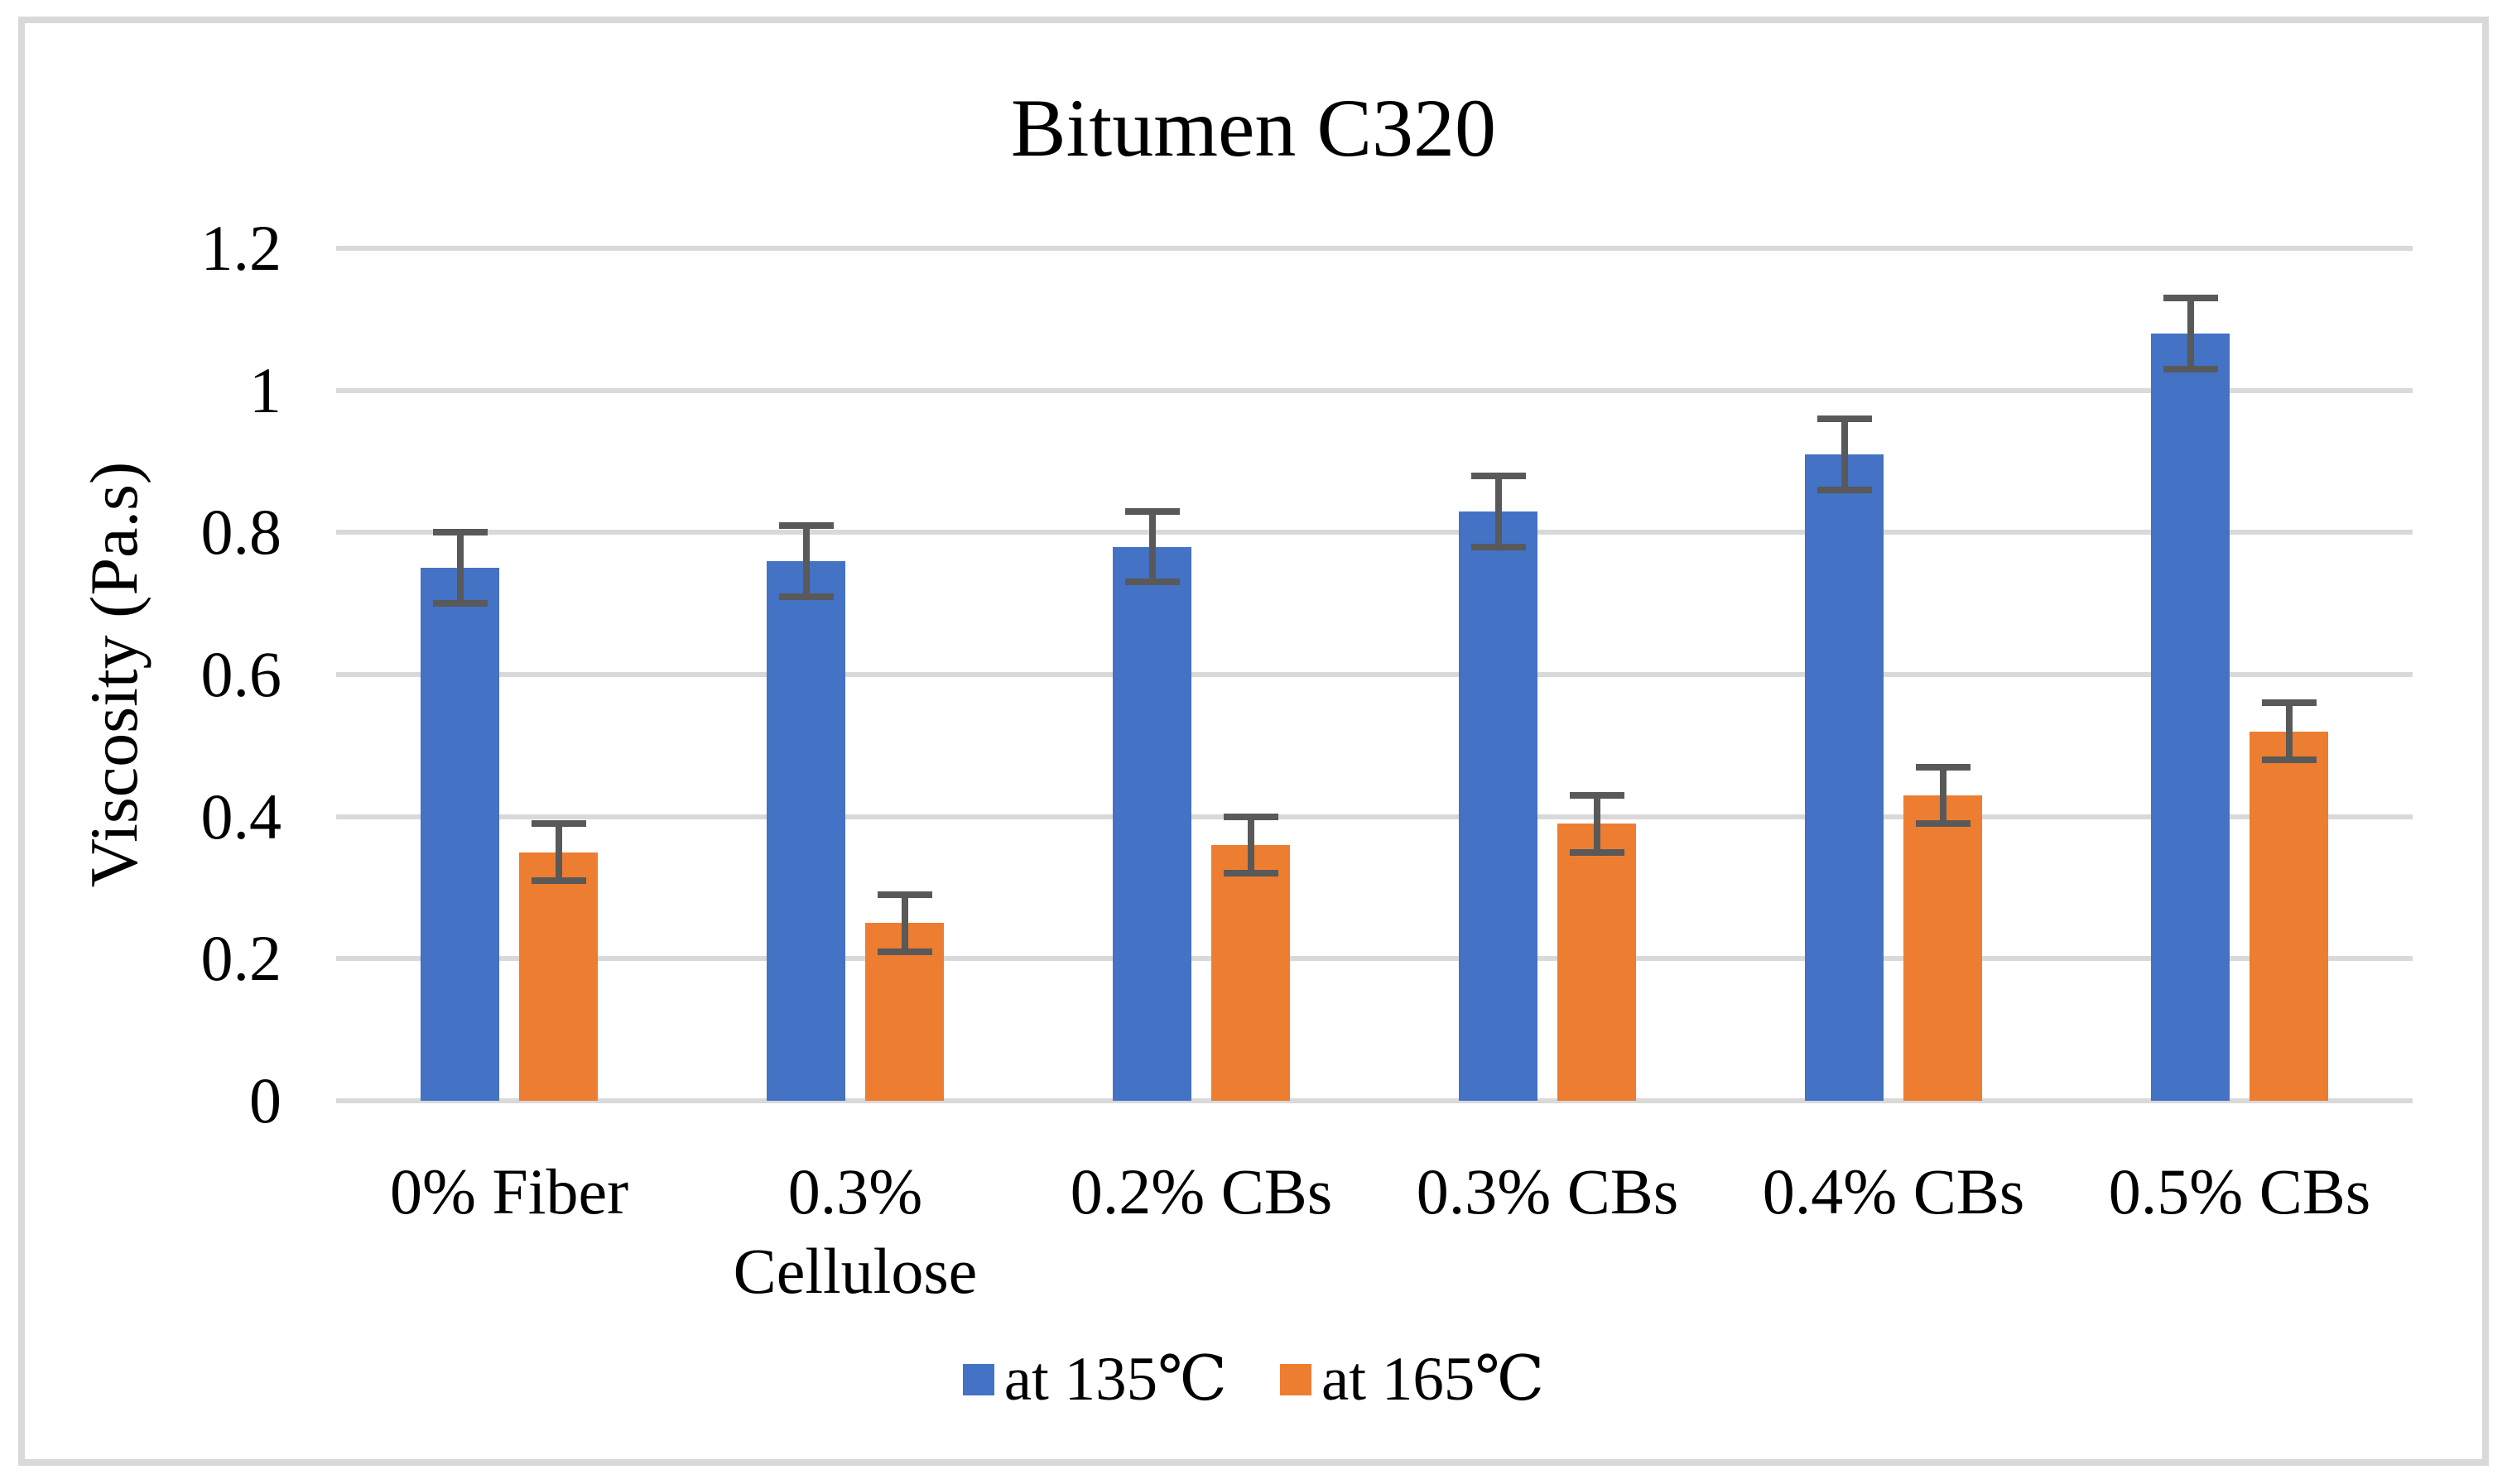  Describe the element at coordinates (1433, 1379) in the screenshot. I see `legend-label-at-165: at 165℃` at that location.